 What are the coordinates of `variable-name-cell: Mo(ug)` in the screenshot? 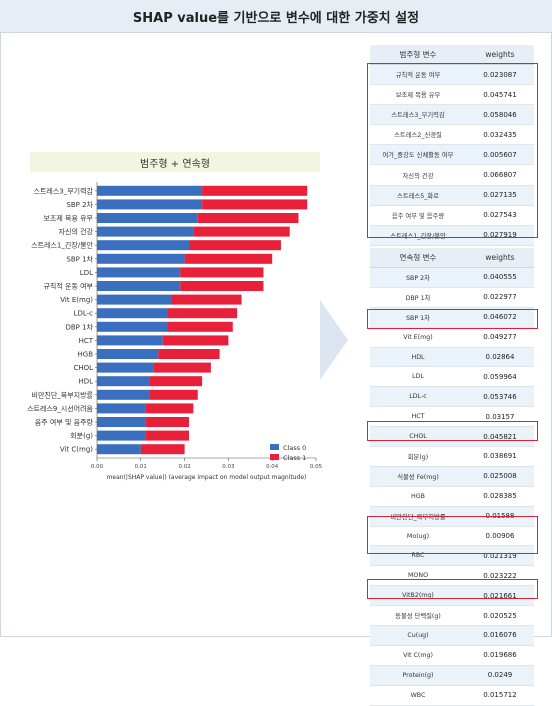 It's located at (418, 536).